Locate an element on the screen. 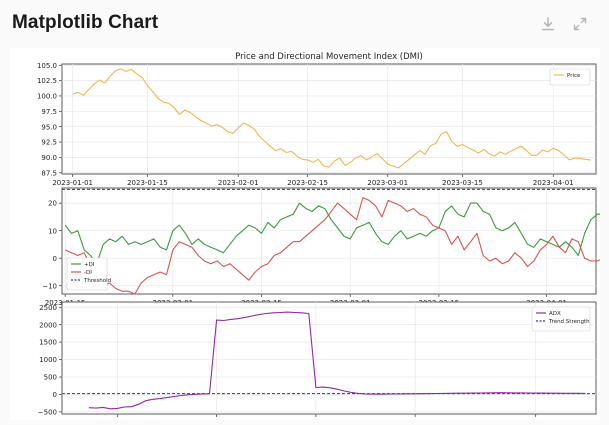 This screenshot has width=609, height=425. legend-label: Price is located at coordinates (574, 76).